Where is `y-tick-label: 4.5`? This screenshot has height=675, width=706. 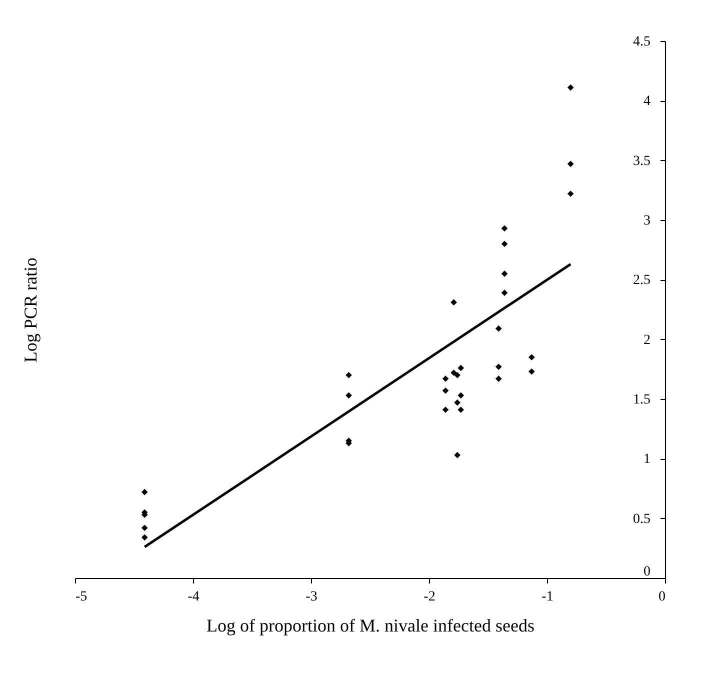 y-tick-label: 4.5 is located at coordinates (641, 42).